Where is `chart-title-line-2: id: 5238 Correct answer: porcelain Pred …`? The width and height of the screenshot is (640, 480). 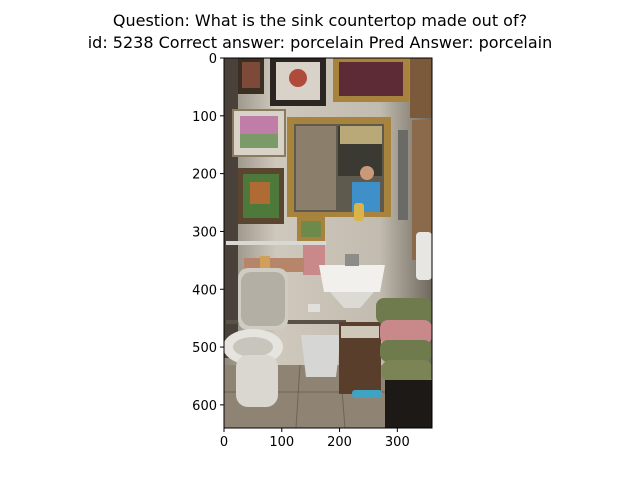 chart-title-line-2: id: 5238 Correct answer: porcelain Pred … is located at coordinates (320, 42).